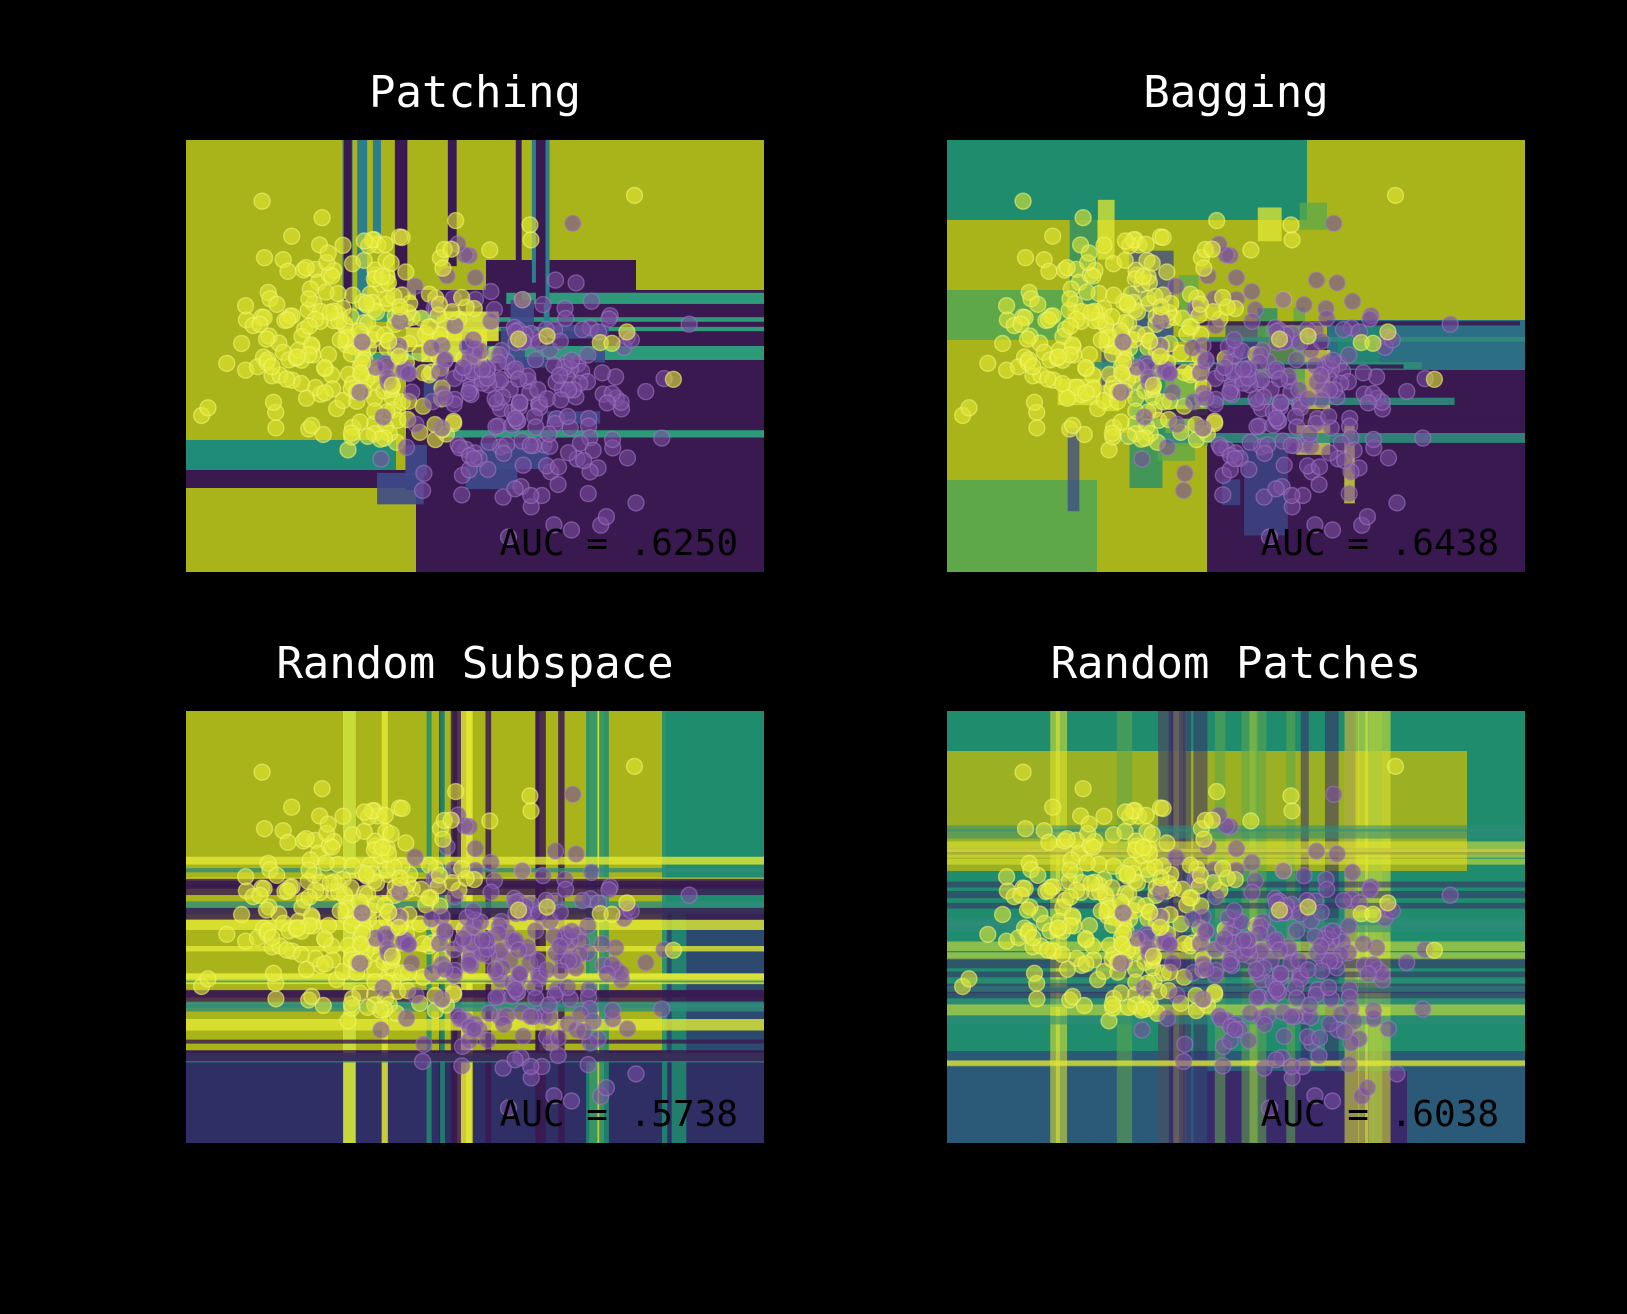 This screenshot has height=1314, width=1627. What do you see at coordinates (1269, 224) in the screenshot?
I see `region-fragment` at bounding box center [1269, 224].